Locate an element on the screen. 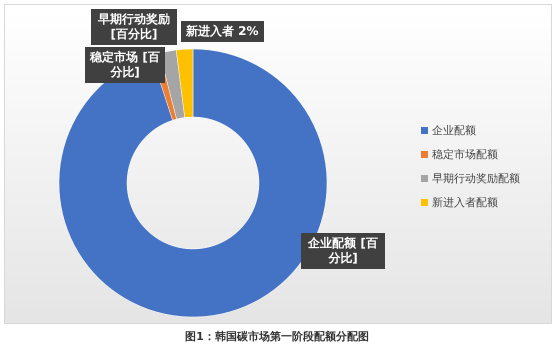 The image size is (554, 349). data-label: 早期行动奖励 [百分比] is located at coordinates (134, 27).